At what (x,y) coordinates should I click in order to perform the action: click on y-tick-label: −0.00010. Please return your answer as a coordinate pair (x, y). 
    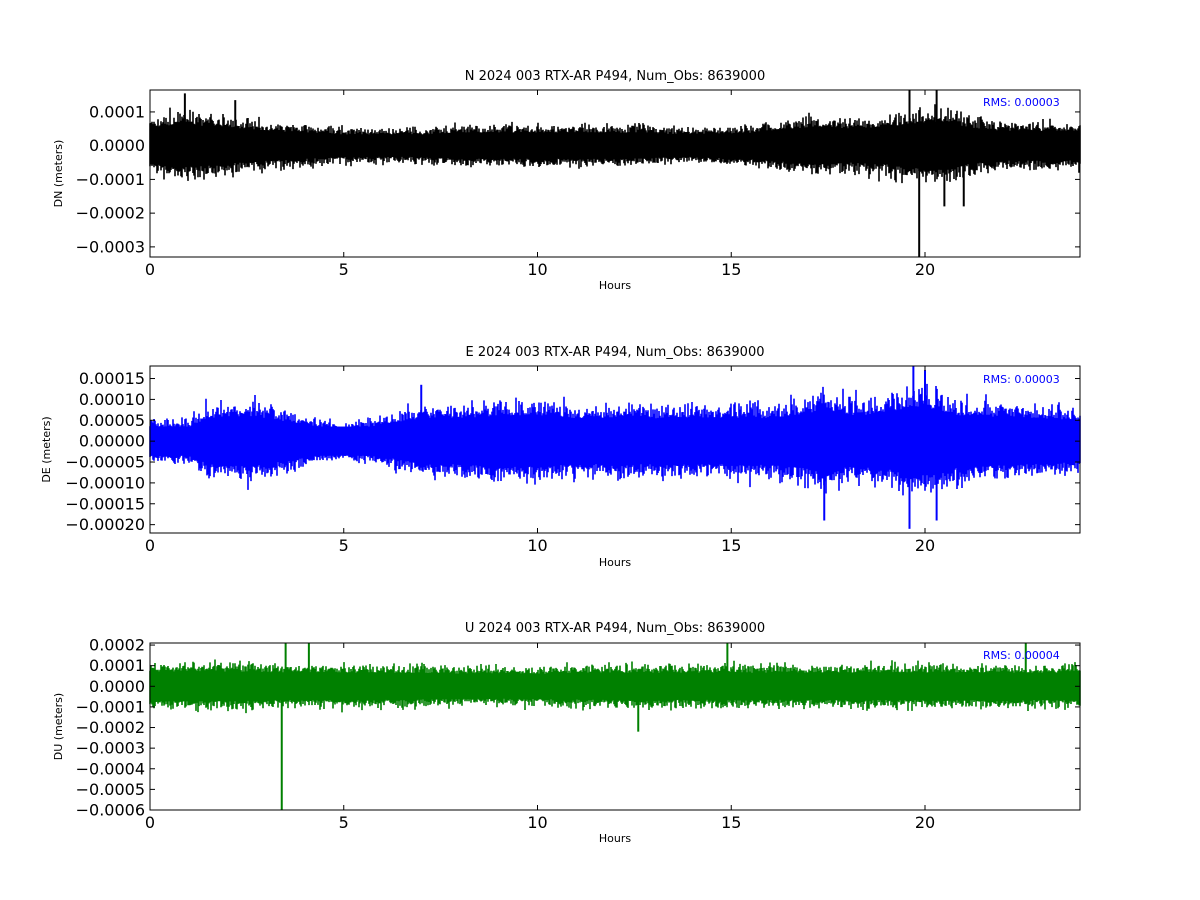
    Looking at the image, I should click on (105, 482).